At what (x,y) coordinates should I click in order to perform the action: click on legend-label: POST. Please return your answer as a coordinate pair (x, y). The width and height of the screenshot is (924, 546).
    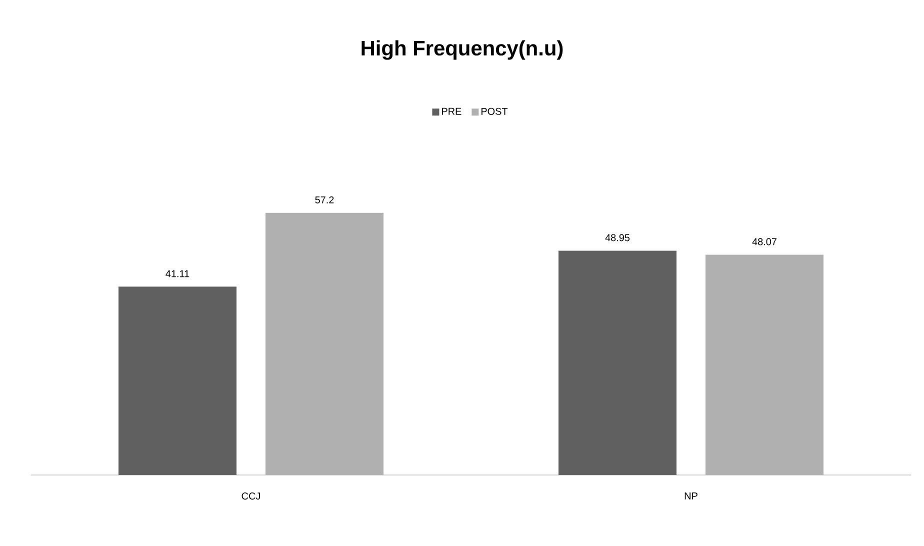
    Looking at the image, I should click on (494, 111).